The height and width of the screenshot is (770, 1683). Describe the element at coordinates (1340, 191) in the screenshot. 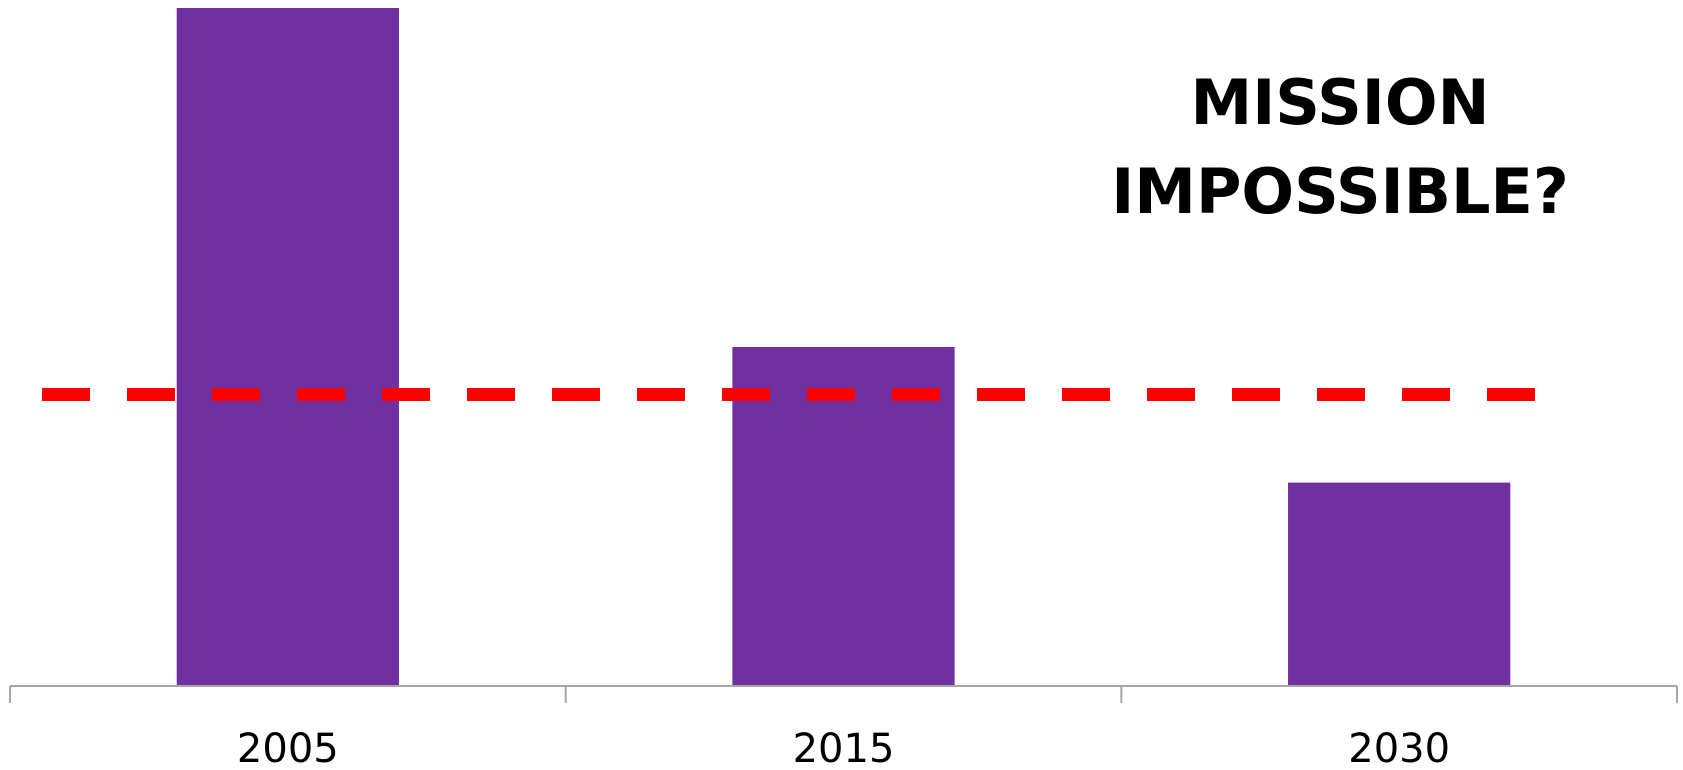

I see `annotation-line-2: IMPOSSIBLE?` at that location.